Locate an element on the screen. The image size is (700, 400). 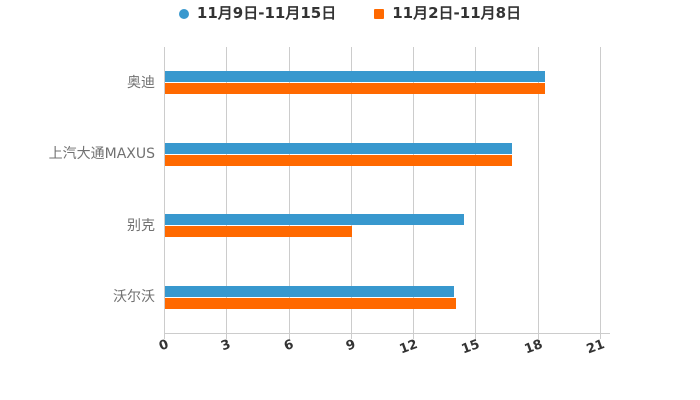
x-axis-tick-label: 15 is located at coordinates (471, 347).